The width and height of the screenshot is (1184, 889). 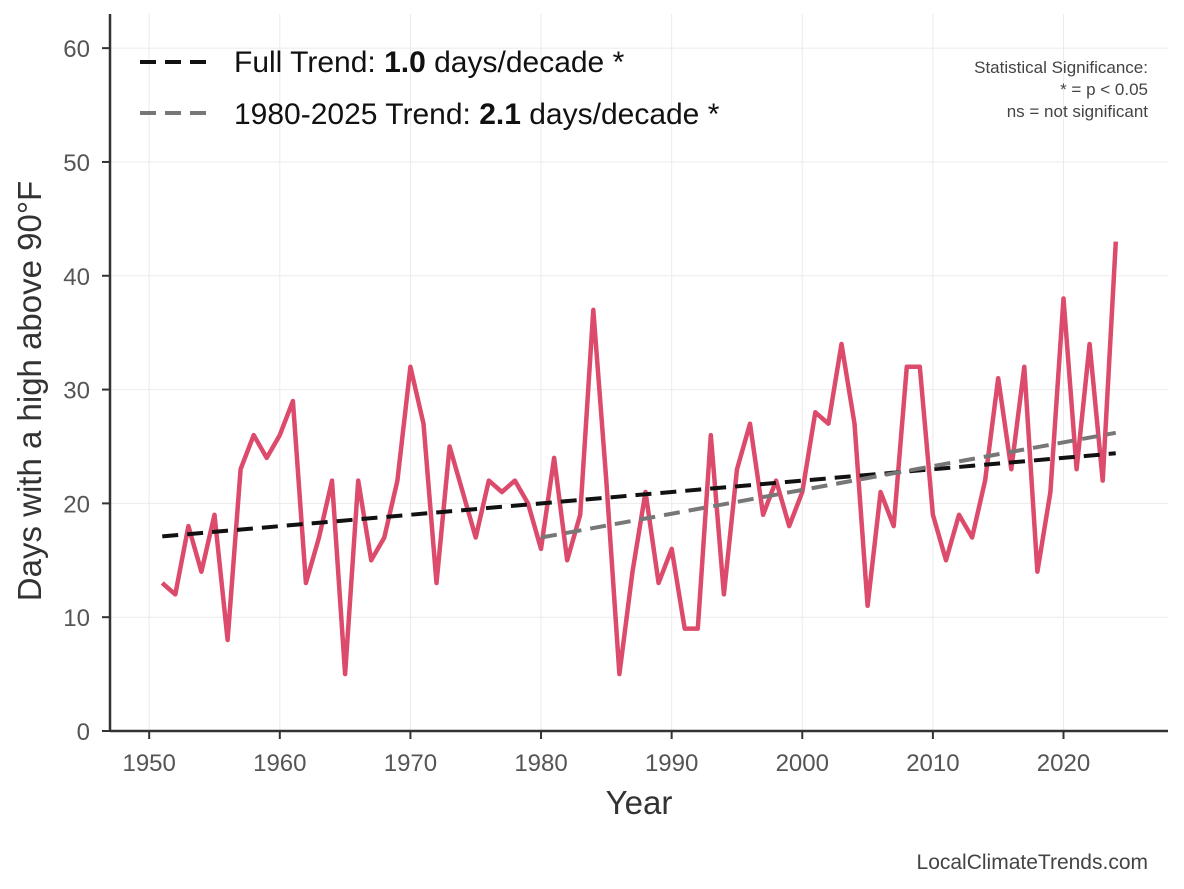 I want to click on significance-p-value: * = p < 0.05, so click(x=1104, y=89).